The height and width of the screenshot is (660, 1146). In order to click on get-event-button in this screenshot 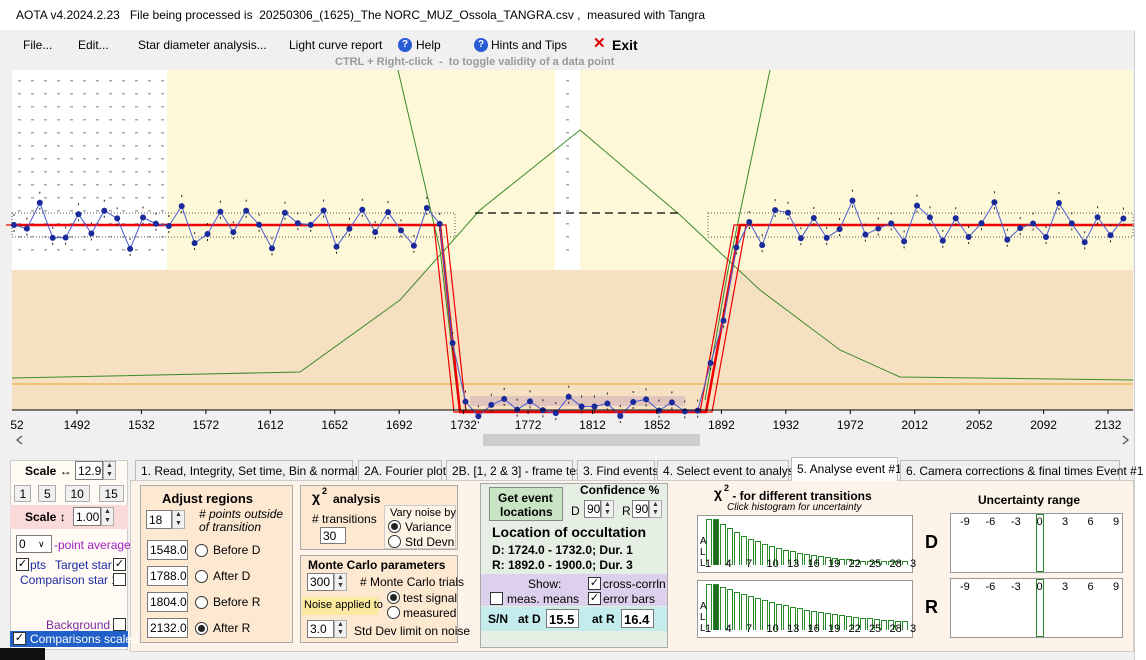, I will do `click(526, 504)`.